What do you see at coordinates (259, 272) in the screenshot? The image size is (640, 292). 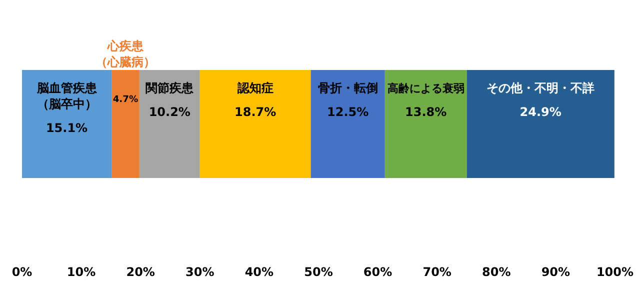 I see `x-tick-label: 40%` at bounding box center [259, 272].